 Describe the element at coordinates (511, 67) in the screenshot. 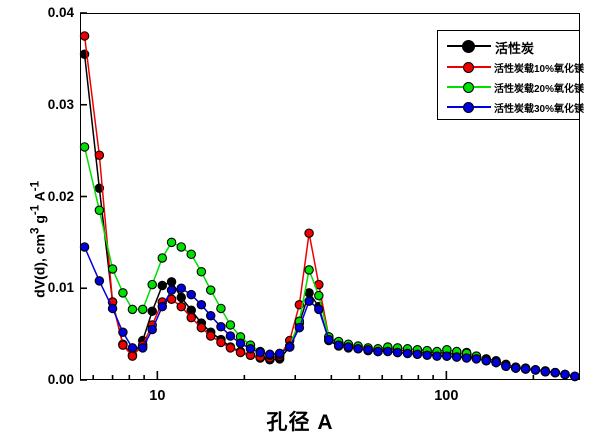

I see `legend-item-1: 活性炭载10%氧化镁` at that location.